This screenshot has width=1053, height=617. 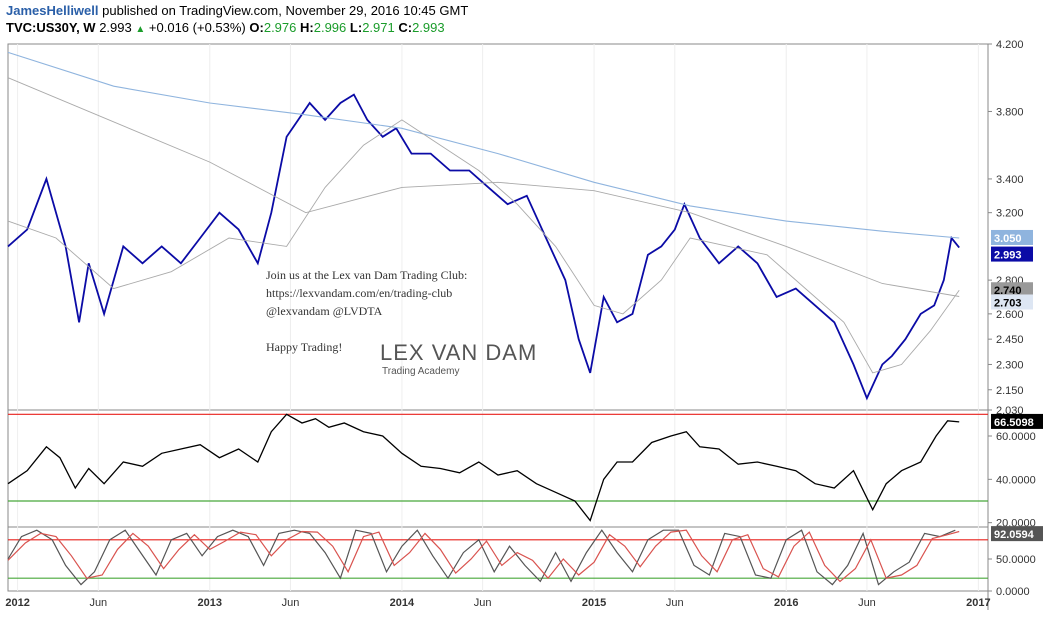 What do you see at coordinates (52, 10) in the screenshot?
I see `author-link: JamesHelliwell` at bounding box center [52, 10].